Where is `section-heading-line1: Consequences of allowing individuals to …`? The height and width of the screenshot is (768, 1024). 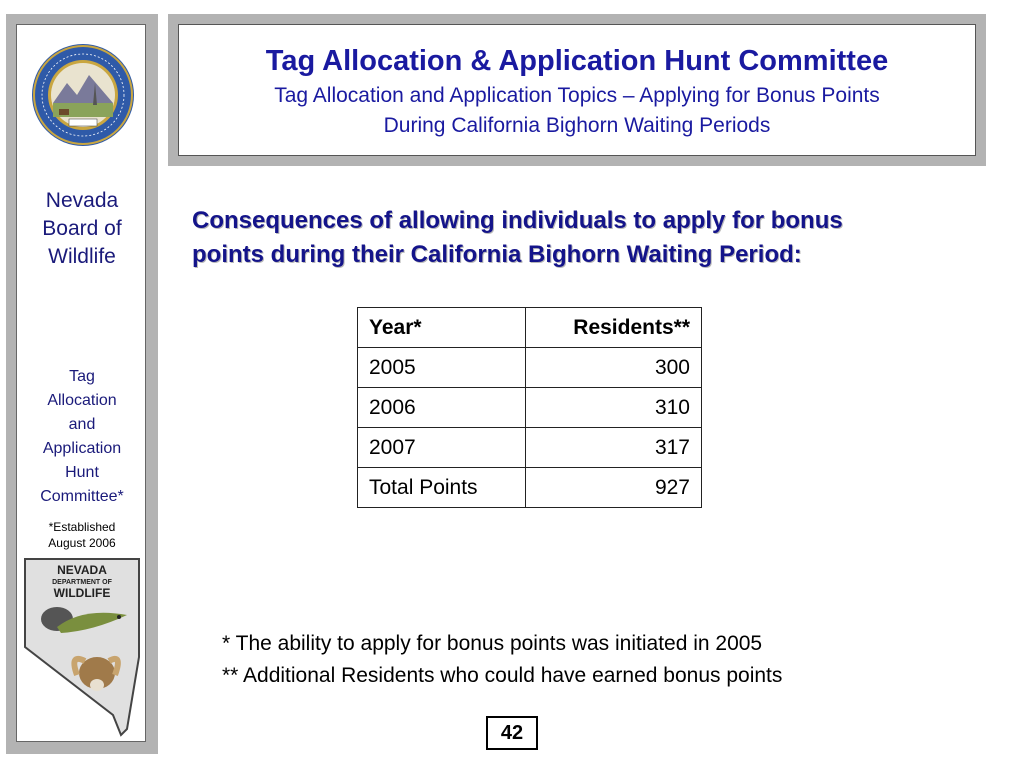
section-heading-line1: Consequences of allowing individuals to … is located at coordinates (517, 220).